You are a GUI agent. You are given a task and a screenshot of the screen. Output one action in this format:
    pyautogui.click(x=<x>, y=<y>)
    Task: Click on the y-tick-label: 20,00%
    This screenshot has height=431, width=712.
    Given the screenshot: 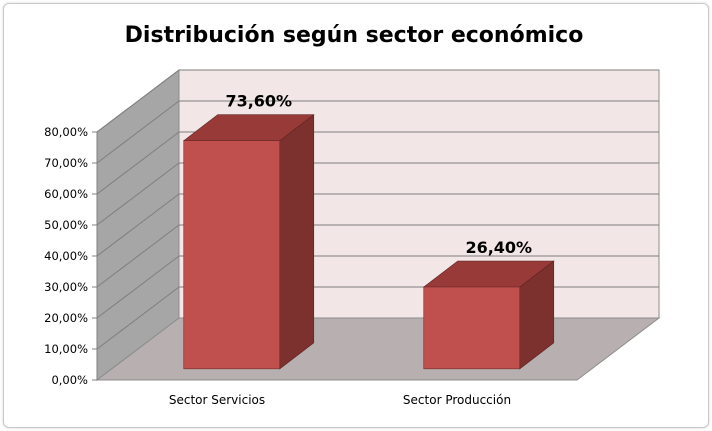 What is the action you would take?
    pyautogui.click(x=66, y=318)
    